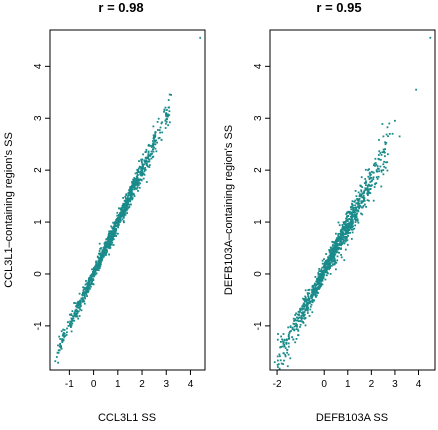  Describe the element at coordinates (229, 210) in the screenshot. I see `y-axis-label: DEFB103A–containing region's SS` at that location.